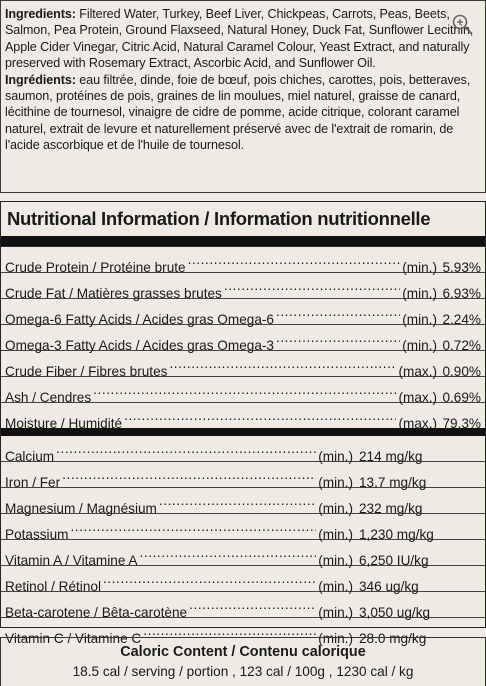  Describe the element at coordinates (394, 560) in the screenshot. I see `nutrient-value: 6,250 IU/kg` at that location.